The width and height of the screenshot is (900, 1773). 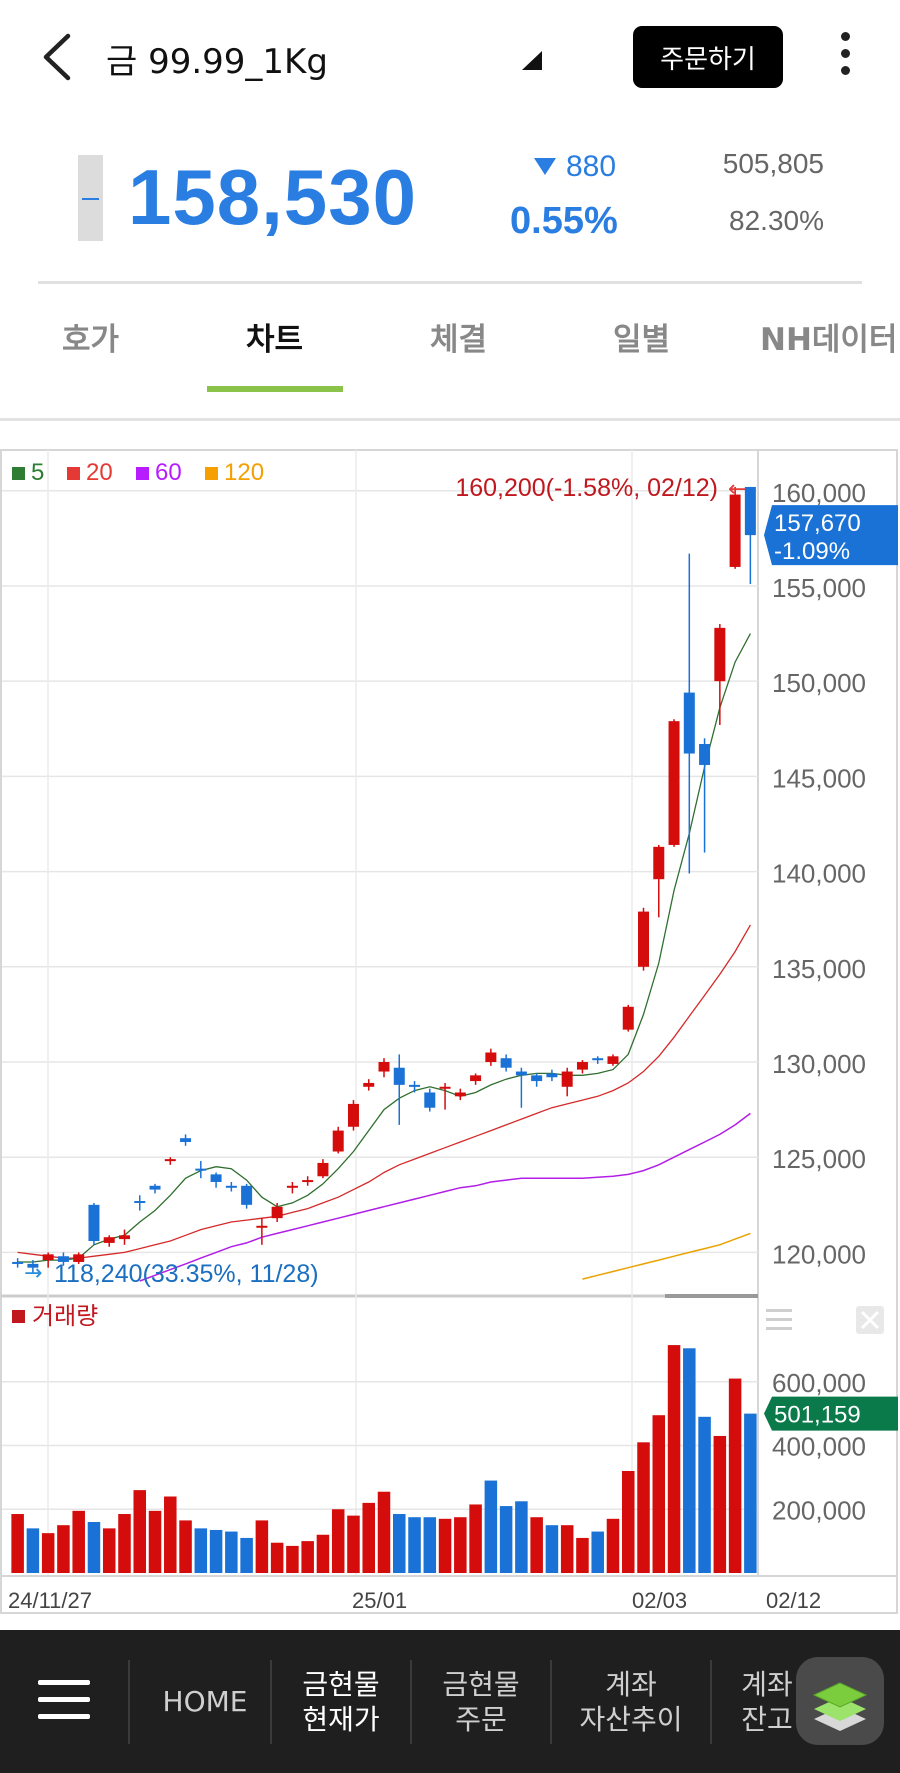 What do you see at coordinates (532, 60) in the screenshot?
I see `triangle-icon` at bounding box center [532, 60].